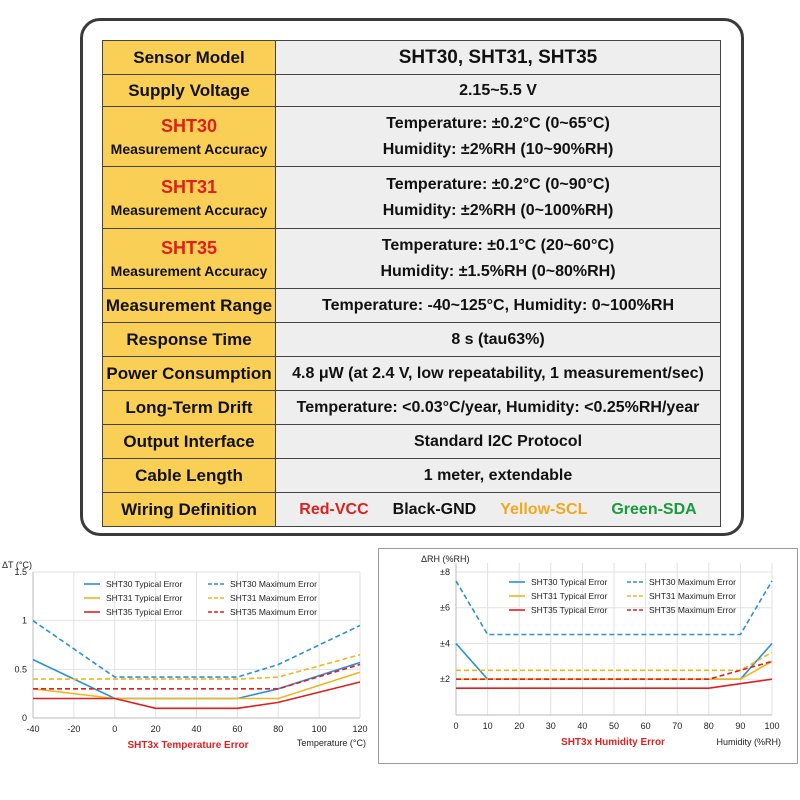 The image size is (800, 800). What do you see at coordinates (278, 729) in the screenshot?
I see `x-tick-label: 80` at bounding box center [278, 729].